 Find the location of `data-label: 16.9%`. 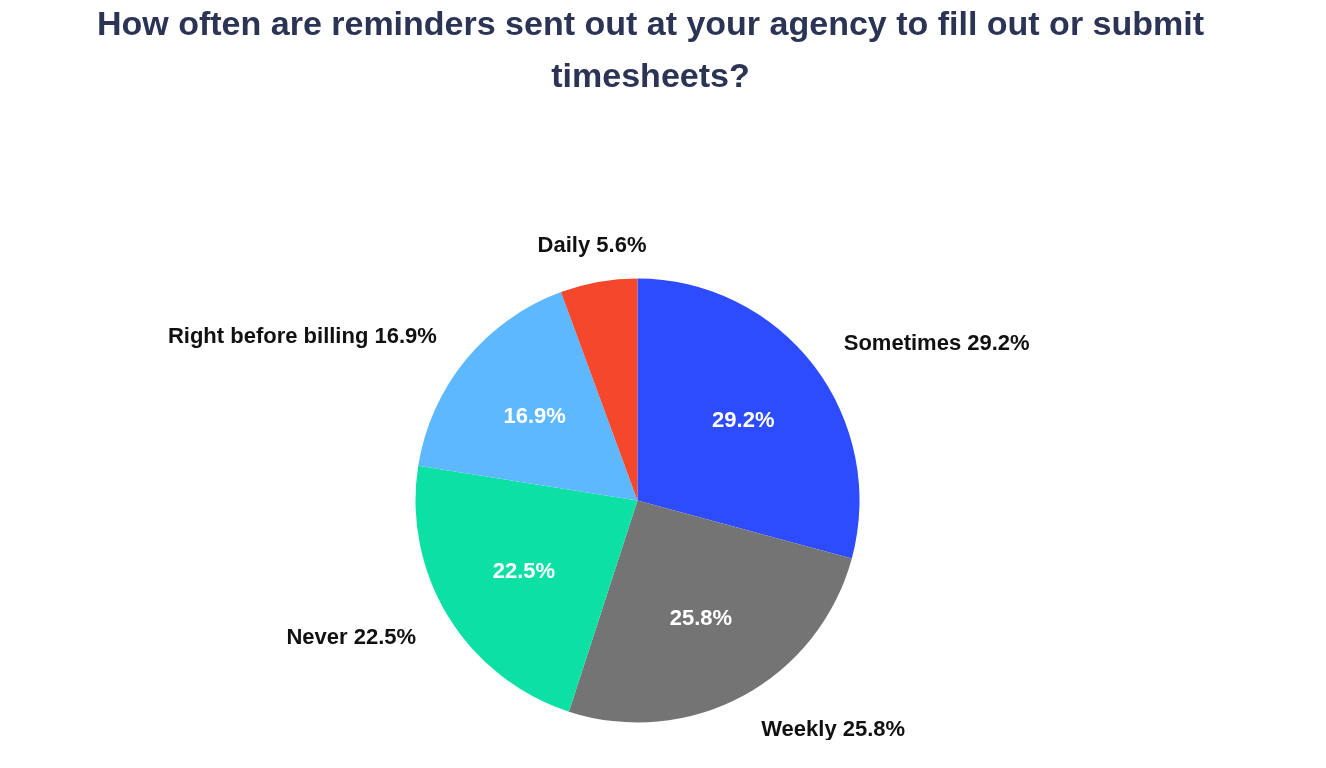

data-label: 16.9% is located at coordinates (534, 416).